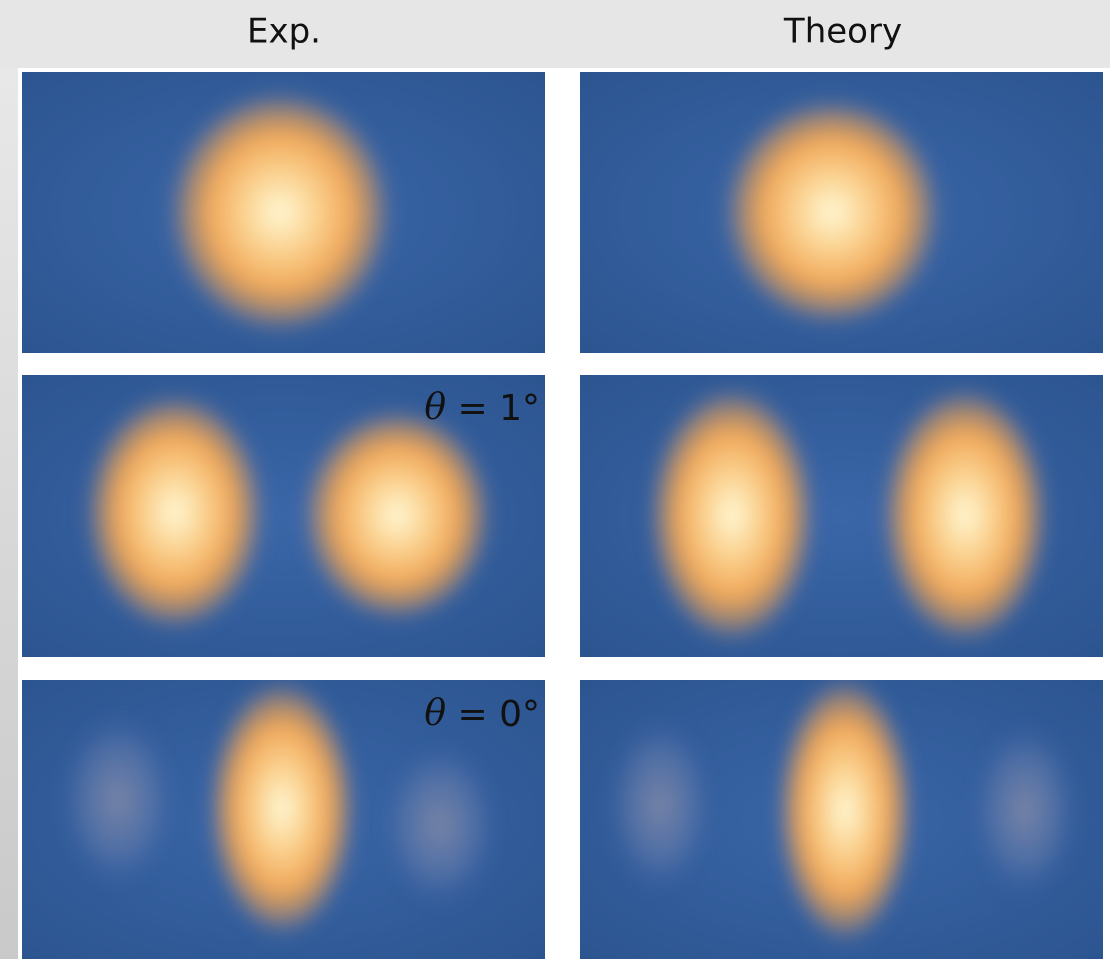  Describe the element at coordinates (498, 714) in the screenshot. I see `angle-value: = 0°` at that location.